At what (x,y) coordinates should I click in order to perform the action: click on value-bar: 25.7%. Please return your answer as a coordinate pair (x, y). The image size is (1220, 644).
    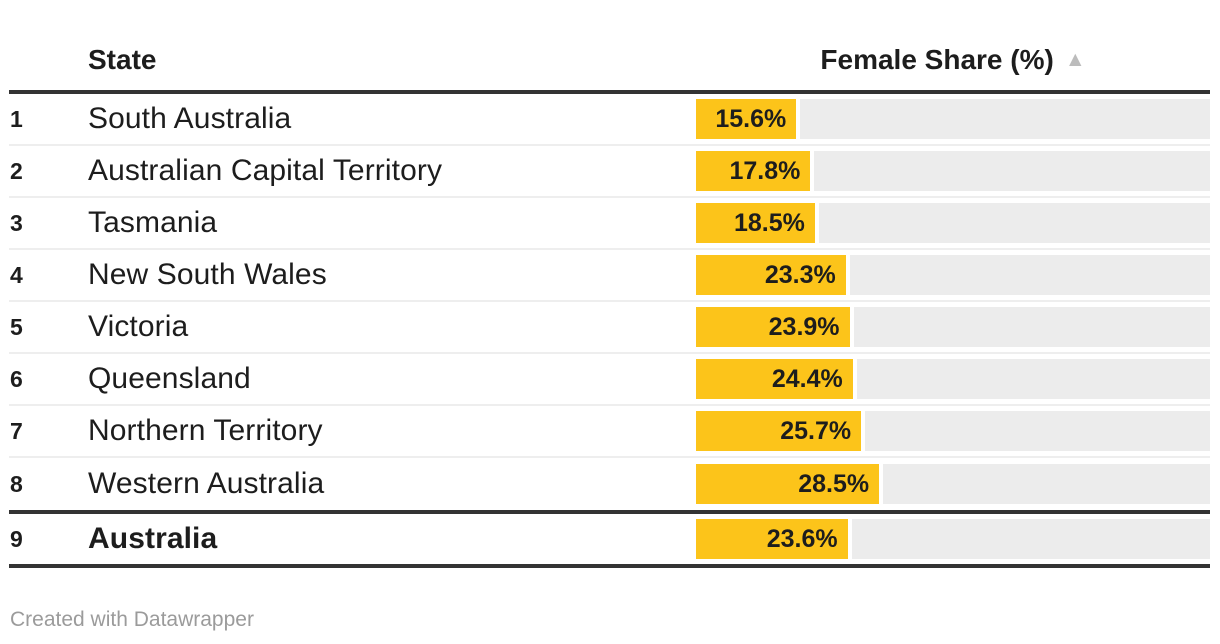
    Looking at the image, I should click on (779, 431).